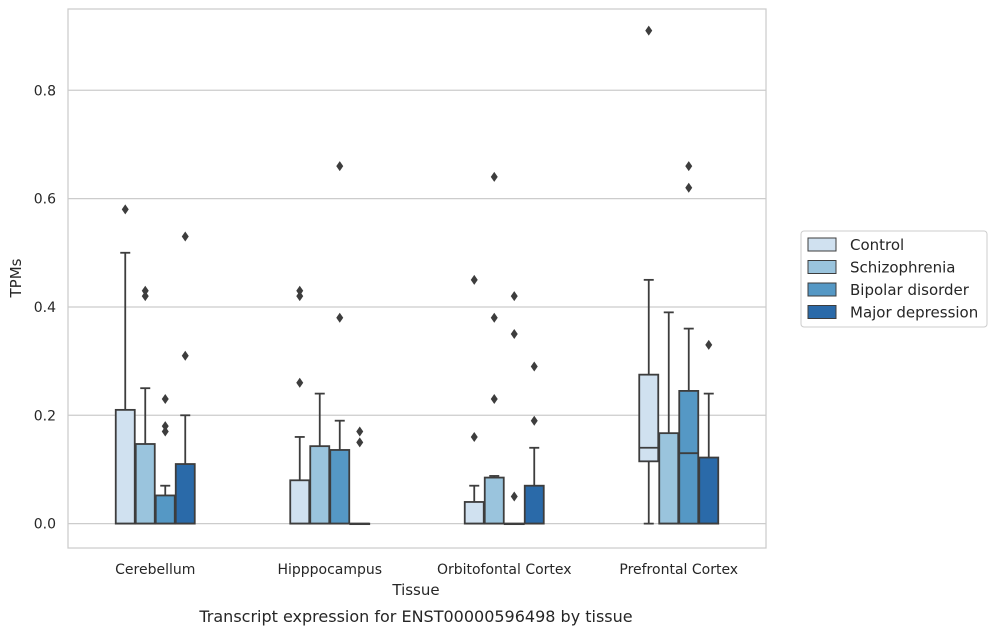 Image resolution: width=997 pixels, height=634 pixels. Describe the element at coordinates (678, 570) in the screenshot. I see `x-tick-label: Prefrontal Cortex` at that location.